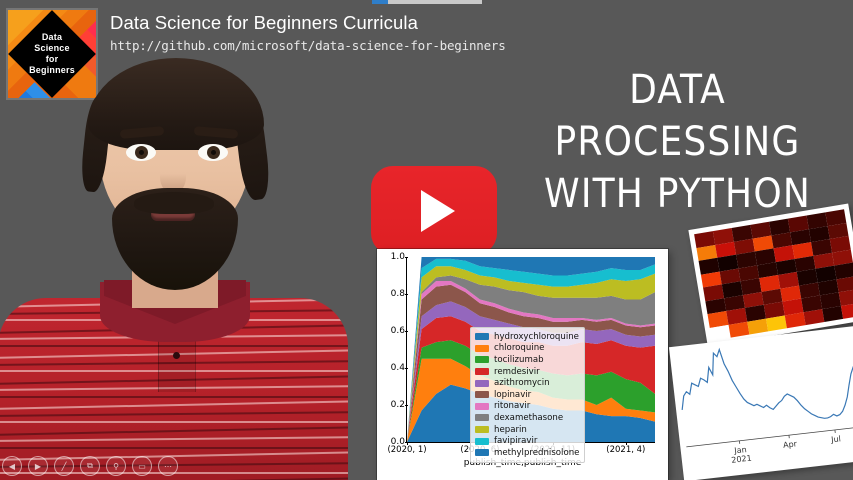  What do you see at coordinates (397, 442) in the screenshot?
I see `y-tick-label: 0.0` at bounding box center [397, 442].